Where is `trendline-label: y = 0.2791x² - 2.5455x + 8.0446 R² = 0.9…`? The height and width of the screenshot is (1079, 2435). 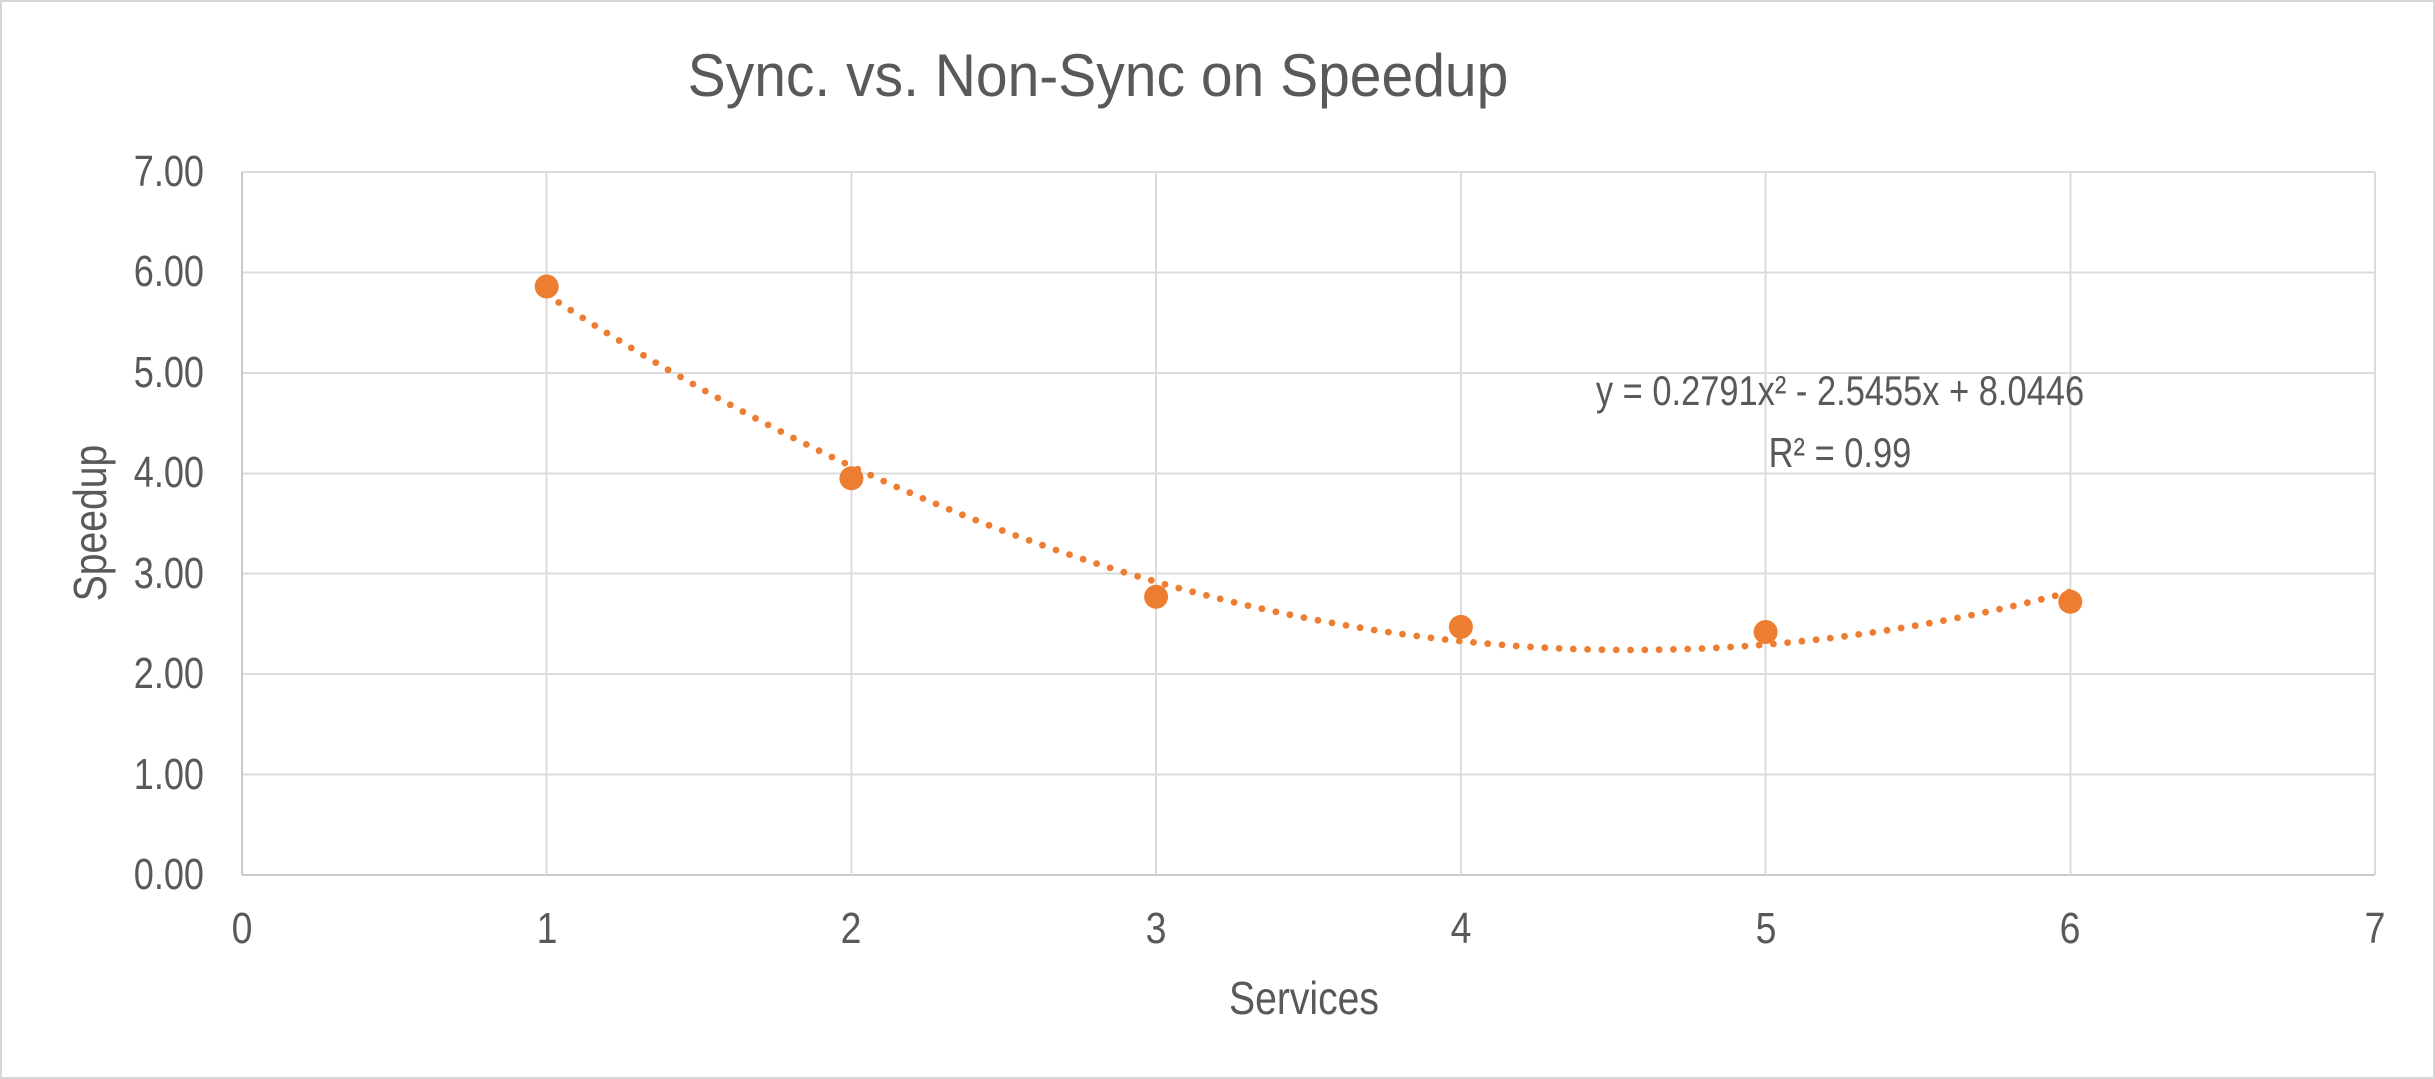 trendline-label: y = 0.2791x² - 2.5455x + 8.0446 R² = 0.9… is located at coordinates (1840, 422).